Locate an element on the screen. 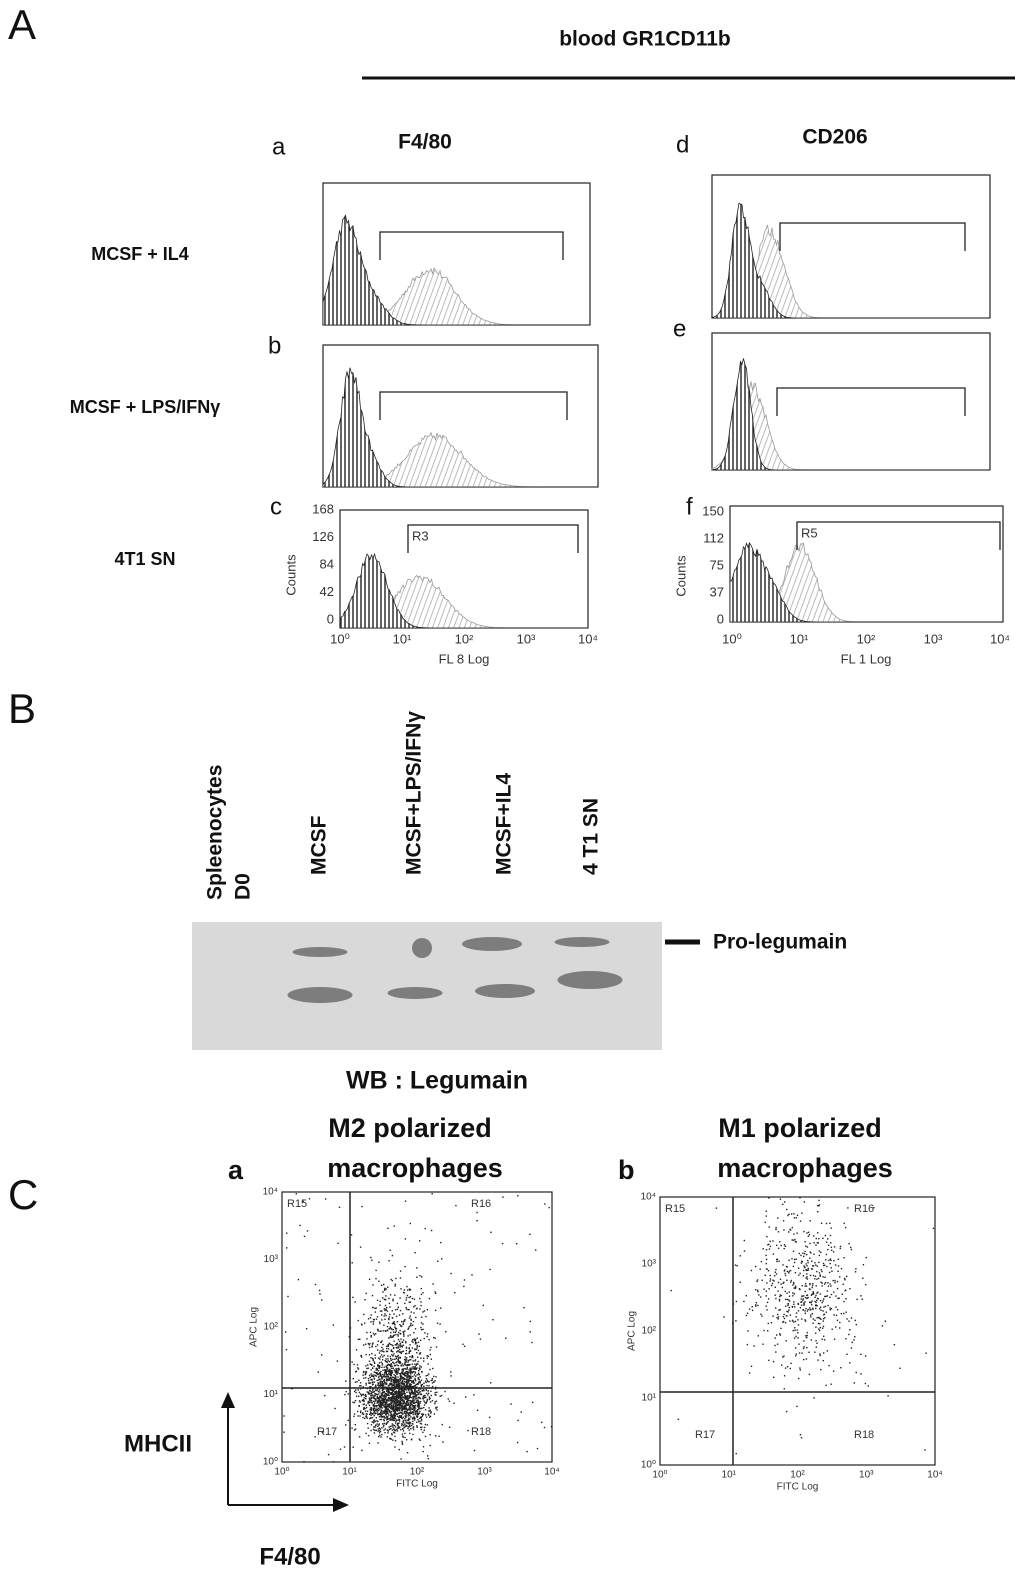  x-tick-label: 10¹ is located at coordinates (402, 638).